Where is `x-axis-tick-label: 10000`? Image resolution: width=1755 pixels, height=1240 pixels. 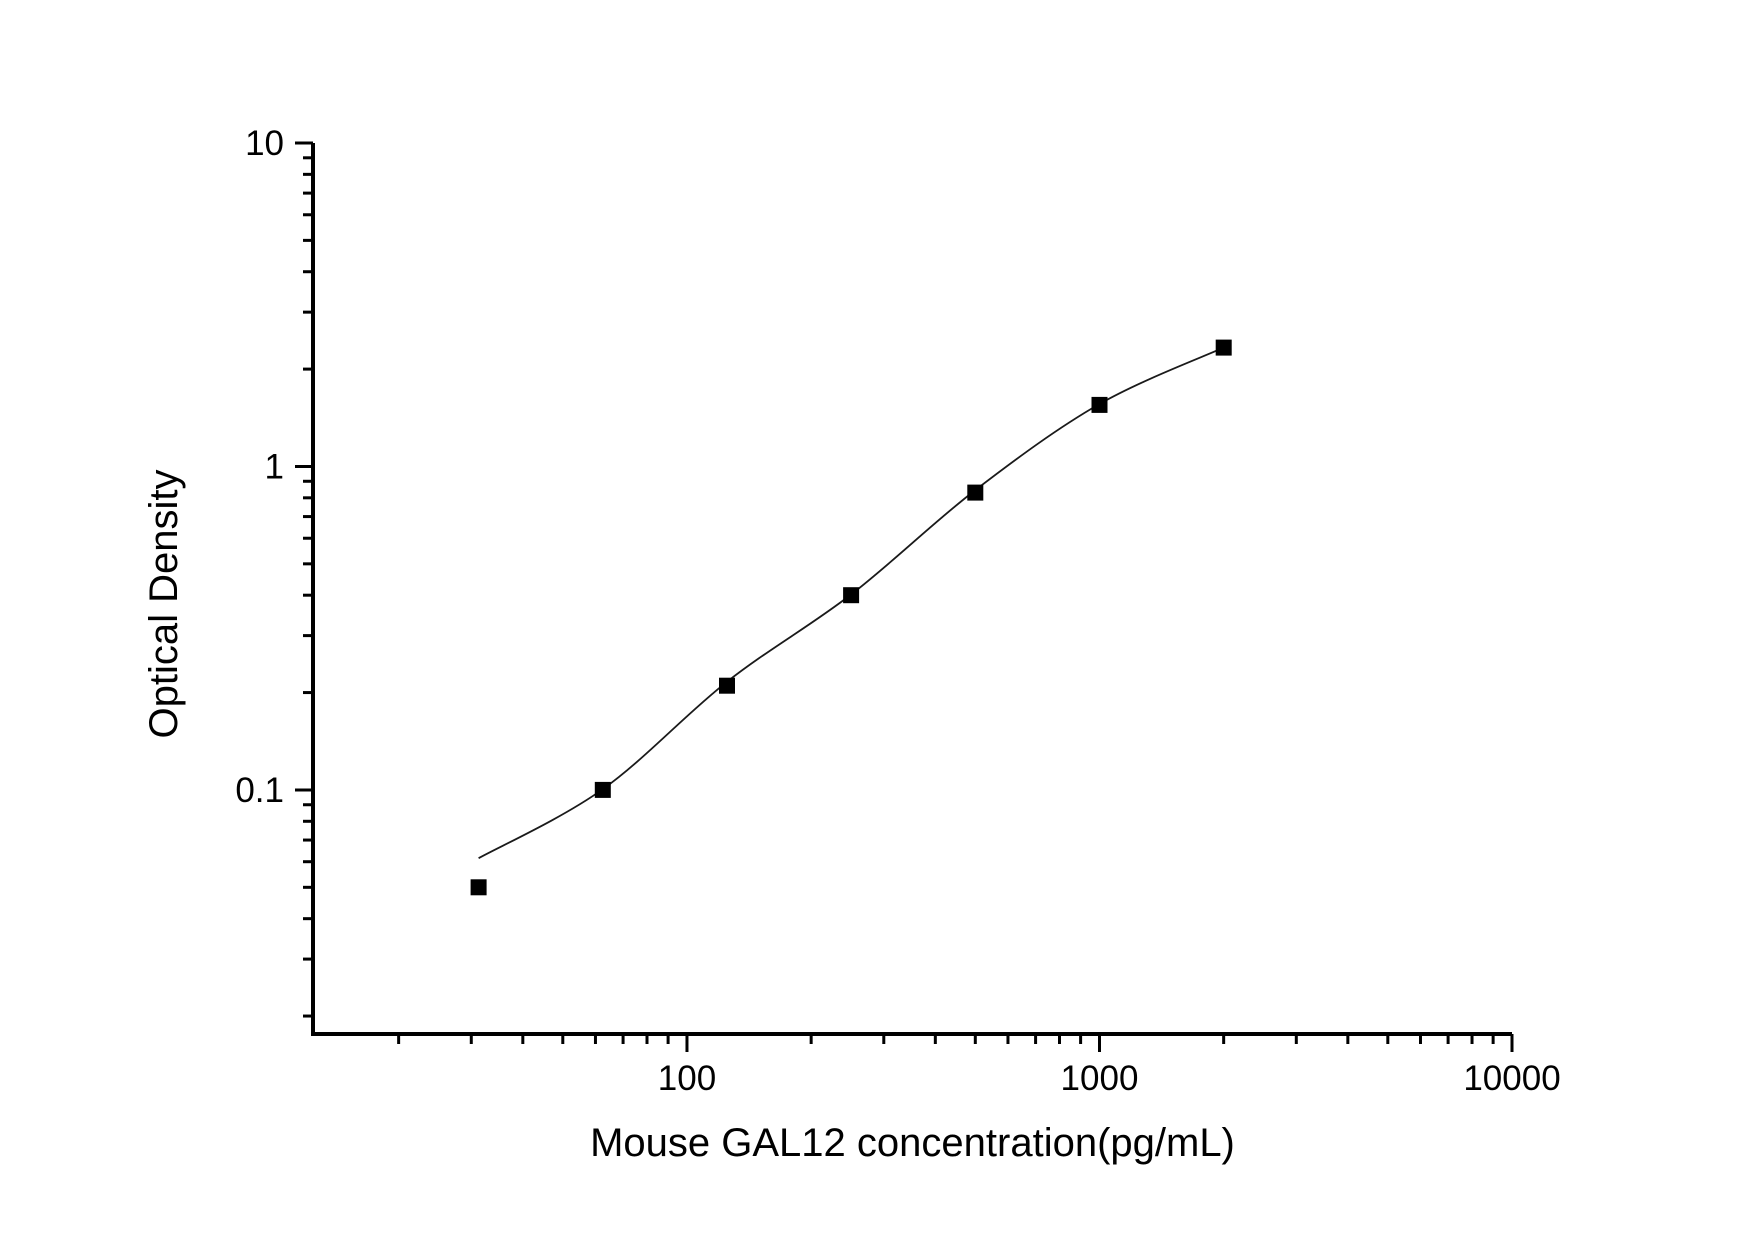
x-axis-tick-label: 10000 is located at coordinates (1511, 1078).